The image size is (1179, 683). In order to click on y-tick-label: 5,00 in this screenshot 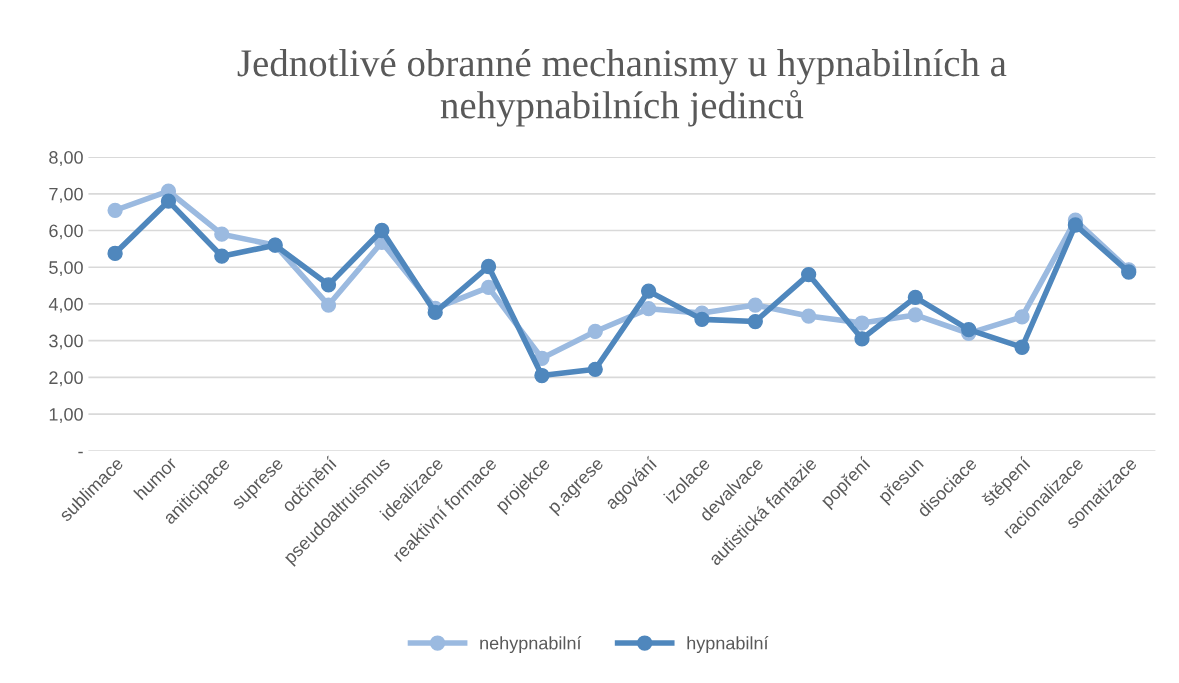, I will do `click(66, 269)`.